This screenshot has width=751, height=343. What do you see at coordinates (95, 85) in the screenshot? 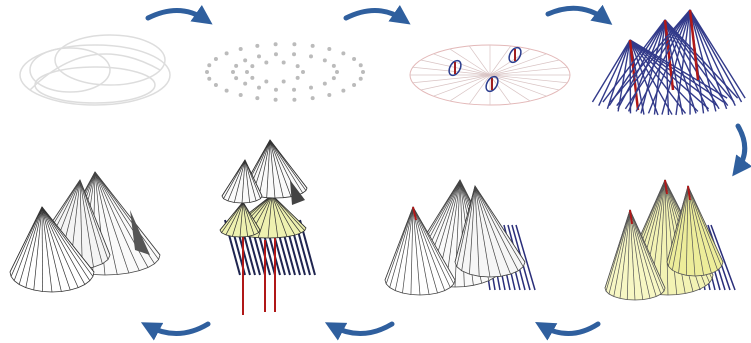
I see `sketch-curve` at bounding box center [95, 85].